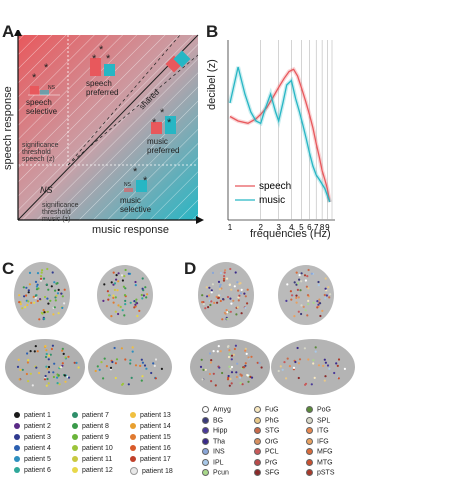  I want to click on panel-label-b: B, so click(212, 31).